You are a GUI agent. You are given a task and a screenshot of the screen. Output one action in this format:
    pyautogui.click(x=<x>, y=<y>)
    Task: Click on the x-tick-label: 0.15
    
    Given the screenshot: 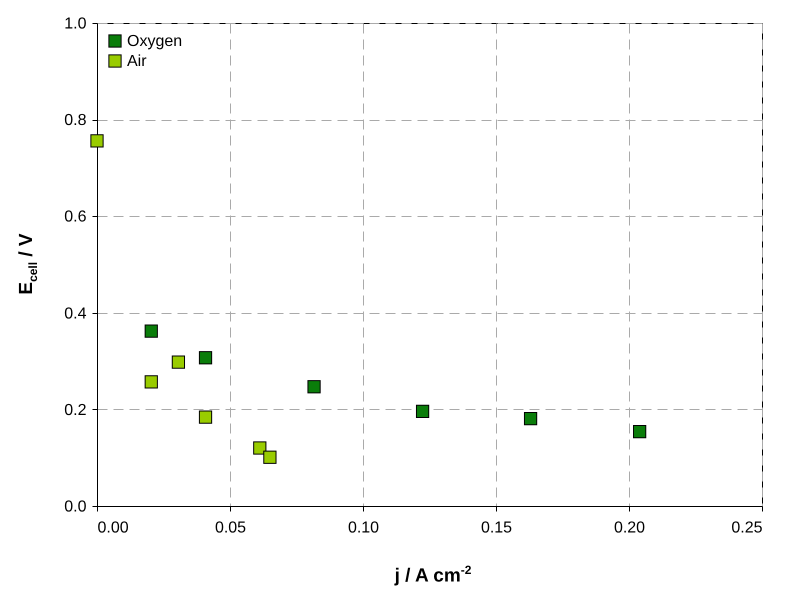 What is the action you would take?
    pyautogui.click(x=496, y=528)
    